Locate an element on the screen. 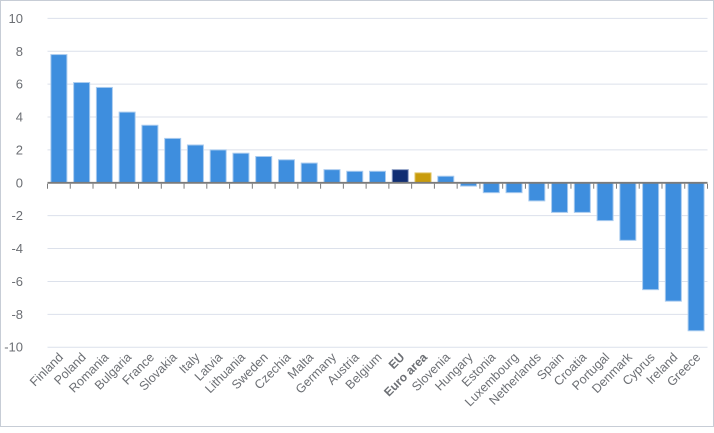  bar-sweden is located at coordinates (264, 169).